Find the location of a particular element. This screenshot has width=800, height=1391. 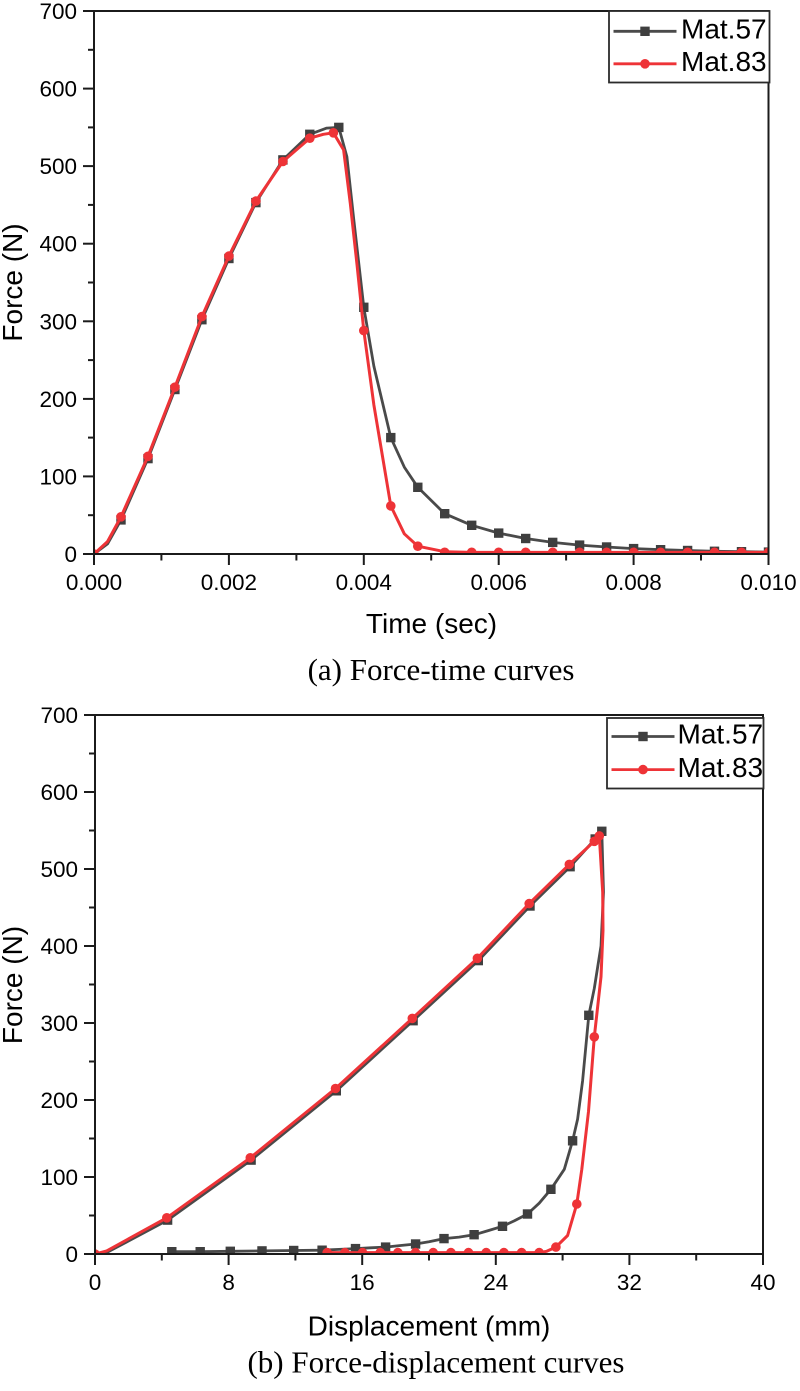

svg-text: Time (sec) is located at coordinates (431, 623).